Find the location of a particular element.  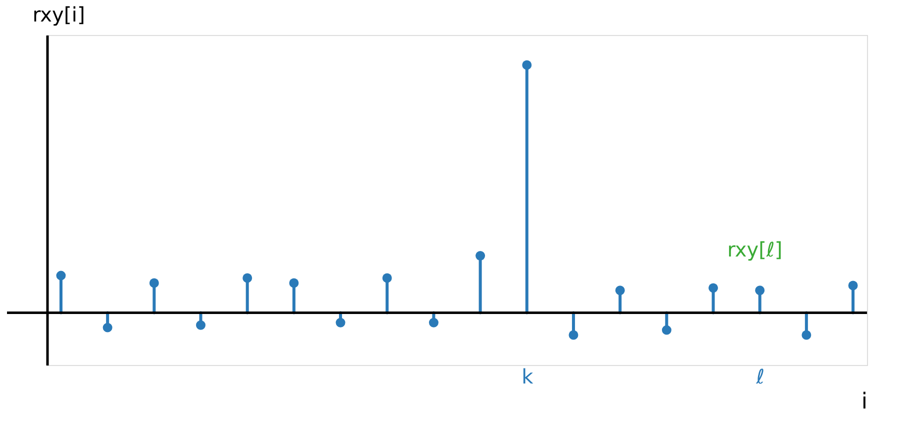

y-axis-title: rxy[i] is located at coordinates (59, 14).